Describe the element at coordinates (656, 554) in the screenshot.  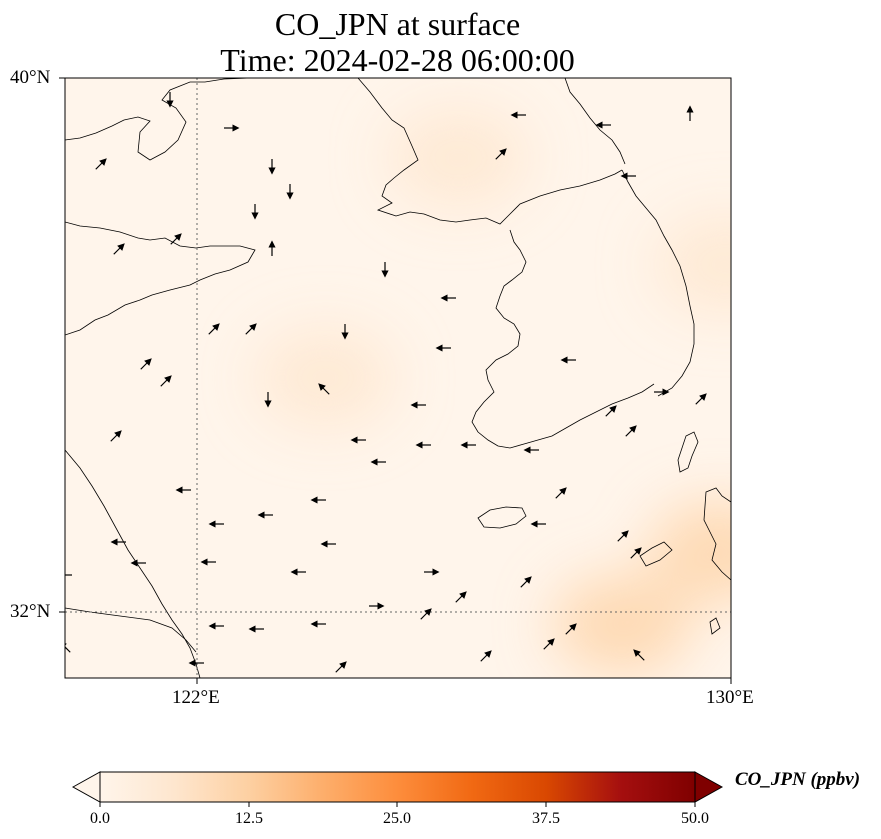
I see `island-goto` at that location.